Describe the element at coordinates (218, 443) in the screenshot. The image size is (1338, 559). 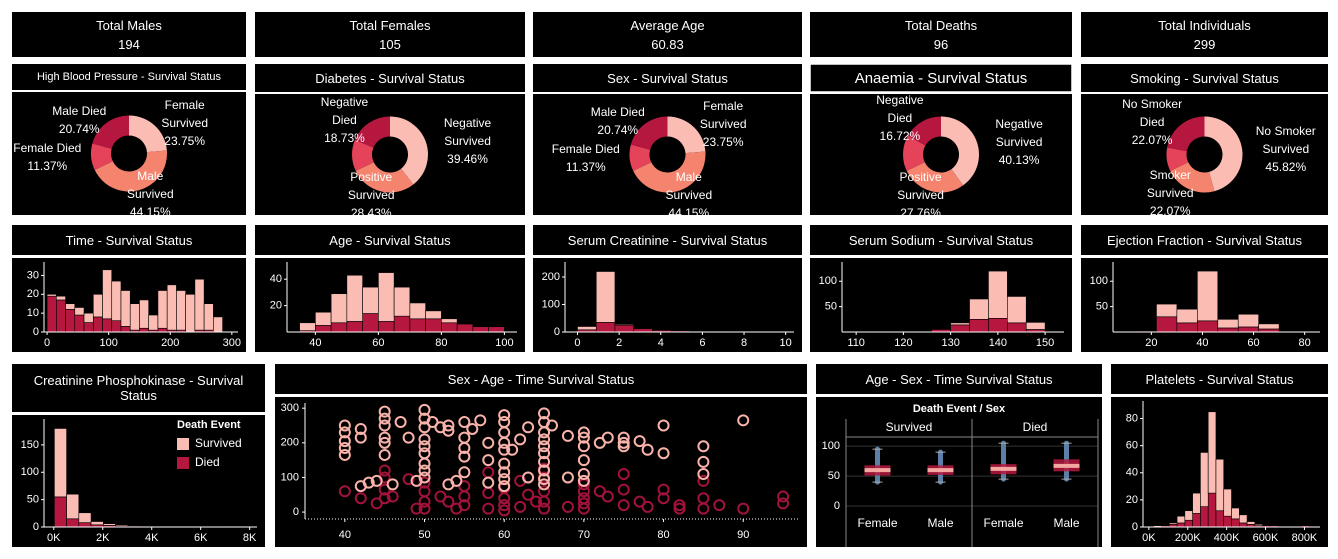
I see `legend-label: Survived` at that location.